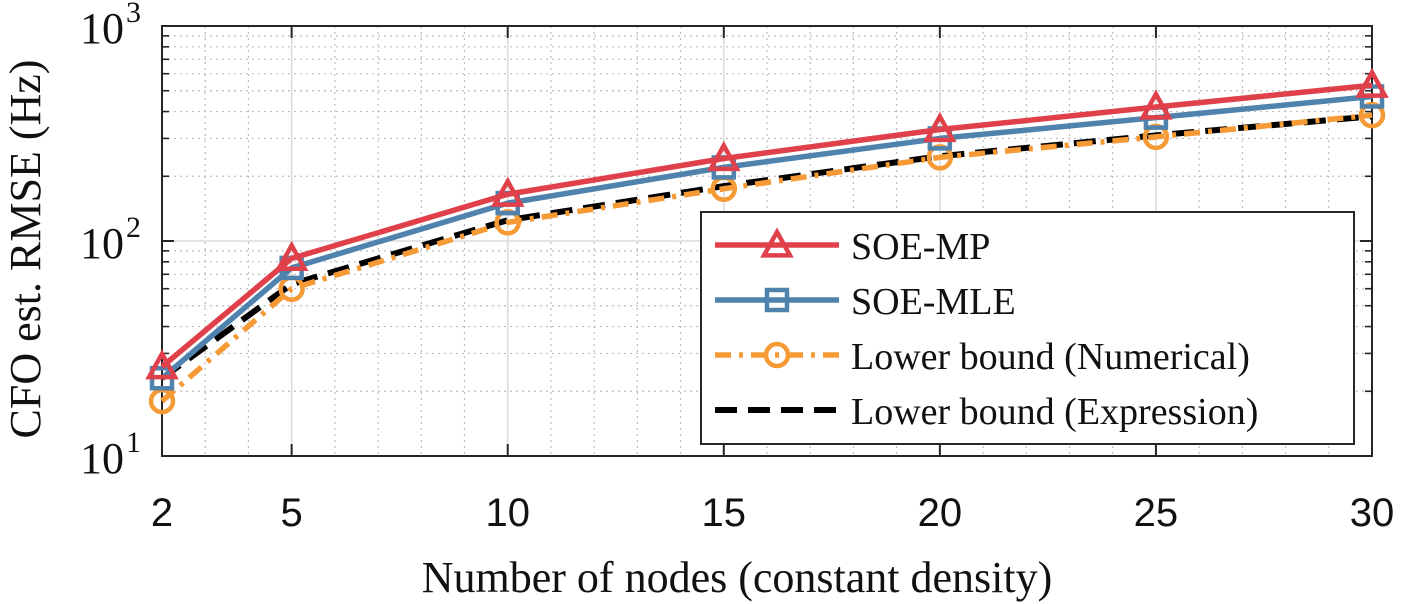 This screenshot has width=1404, height=604. Describe the element at coordinates (507, 513) in the screenshot. I see `x-tick-label: 10` at that location.